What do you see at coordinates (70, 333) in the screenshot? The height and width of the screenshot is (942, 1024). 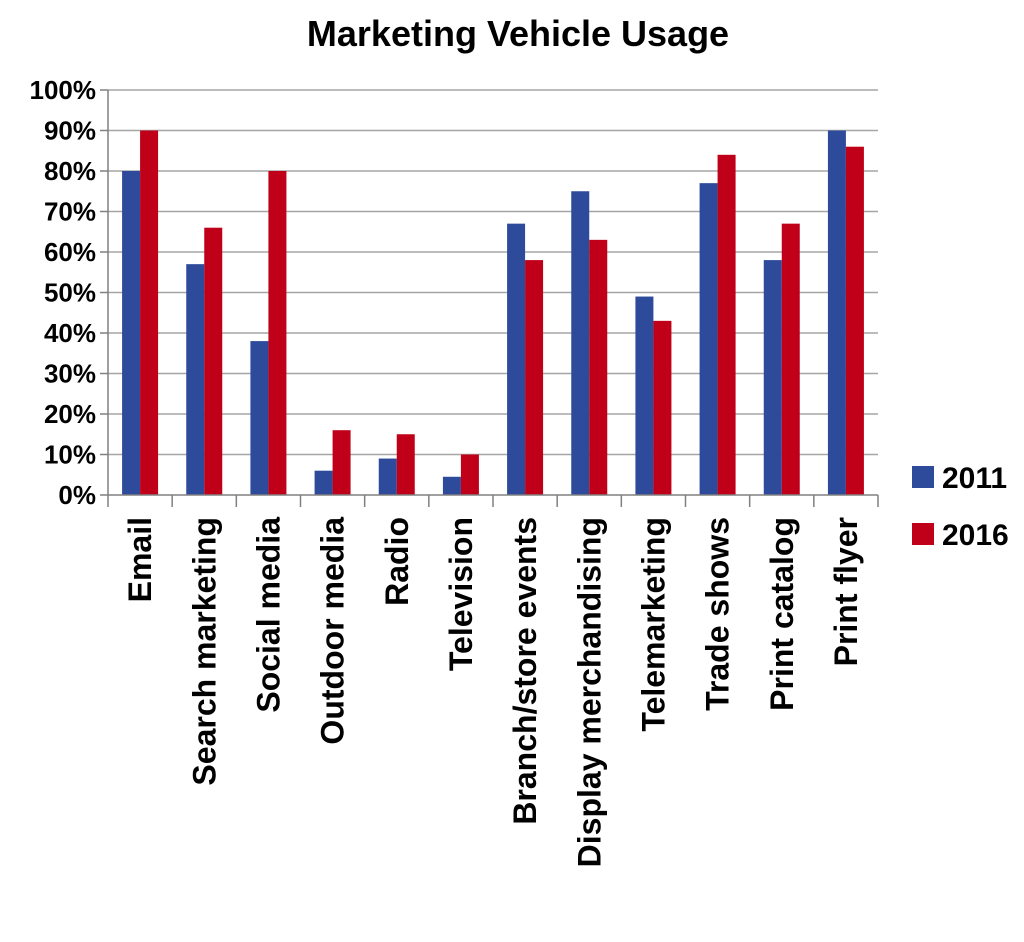 I see `y-tick-label: 40%` at bounding box center [70, 333].